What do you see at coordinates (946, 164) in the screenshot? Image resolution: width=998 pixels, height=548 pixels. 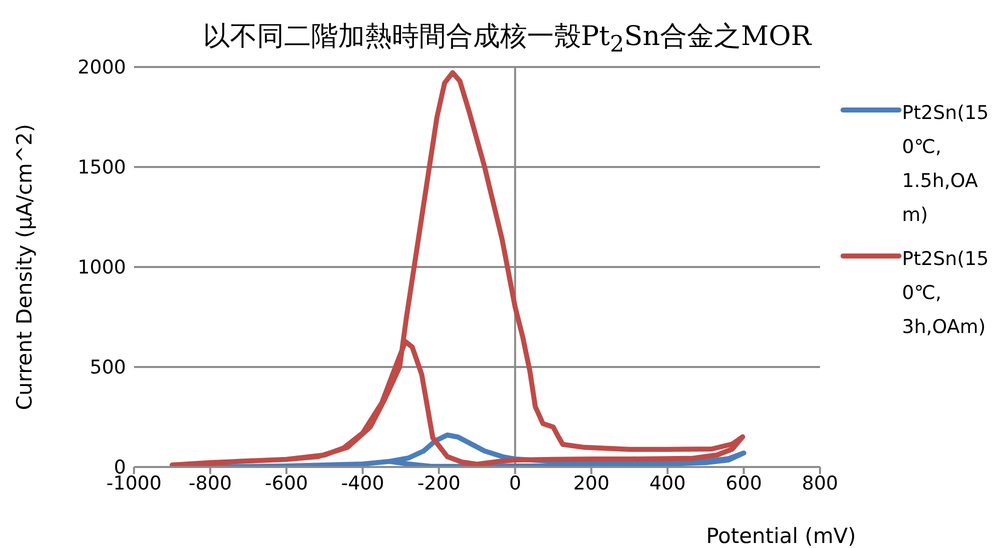 I see `legend-label: Pt2Sn(150℃, 1.5h,OAm)` at bounding box center [946, 164].